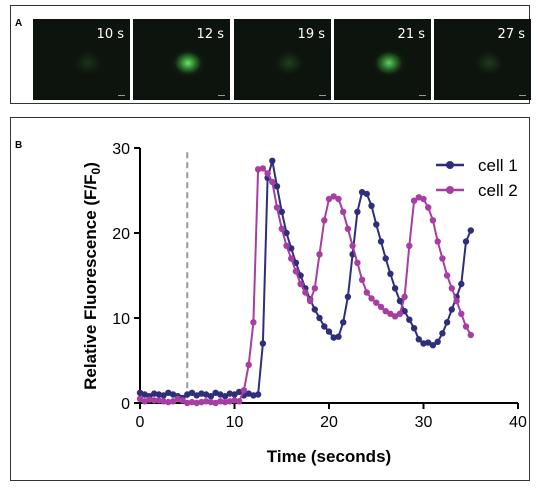  Describe the element at coordinates (19, 145) in the screenshot. I see `panel-b-label: B` at that location.